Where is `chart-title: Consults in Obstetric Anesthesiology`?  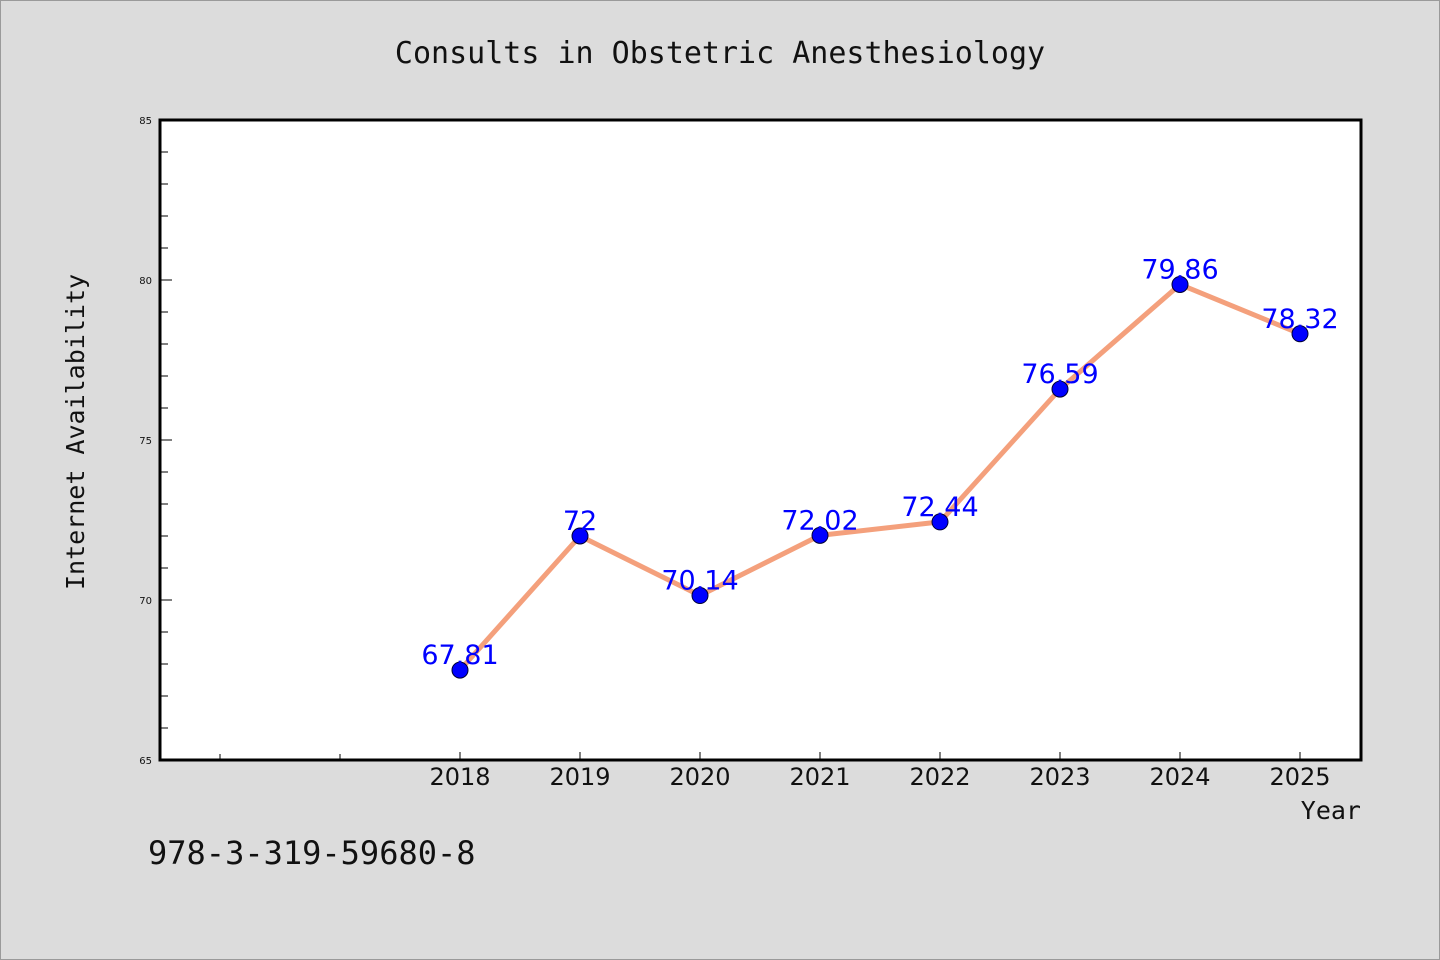
chart-title: Consults in Obstetric Anesthesiology is located at coordinates (720, 53).